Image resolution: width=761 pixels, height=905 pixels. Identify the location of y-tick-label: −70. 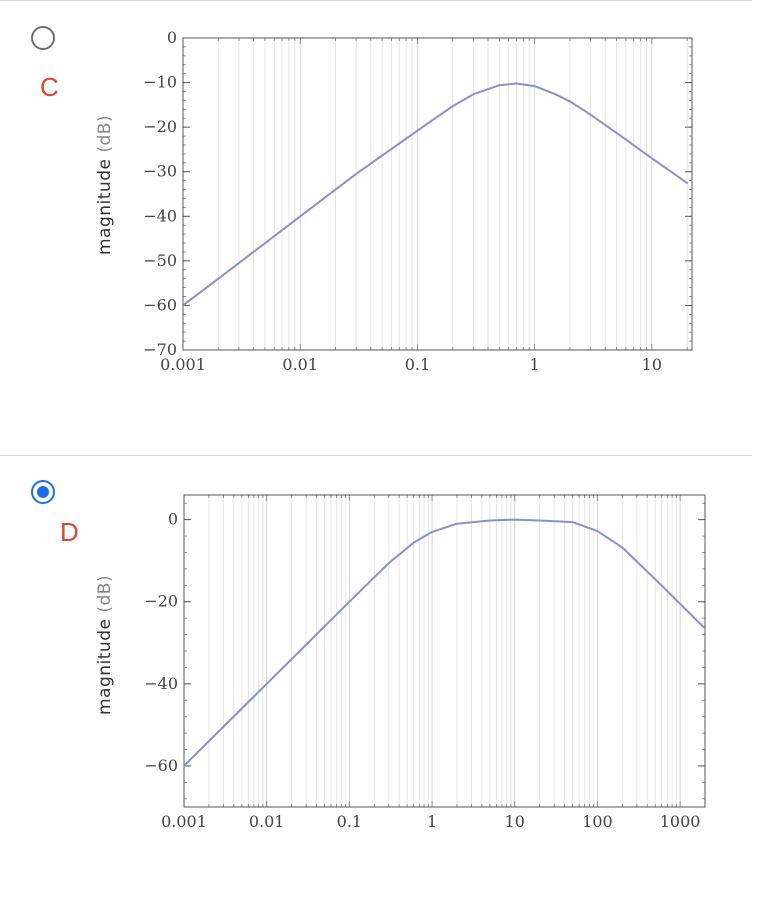
(160, 349).